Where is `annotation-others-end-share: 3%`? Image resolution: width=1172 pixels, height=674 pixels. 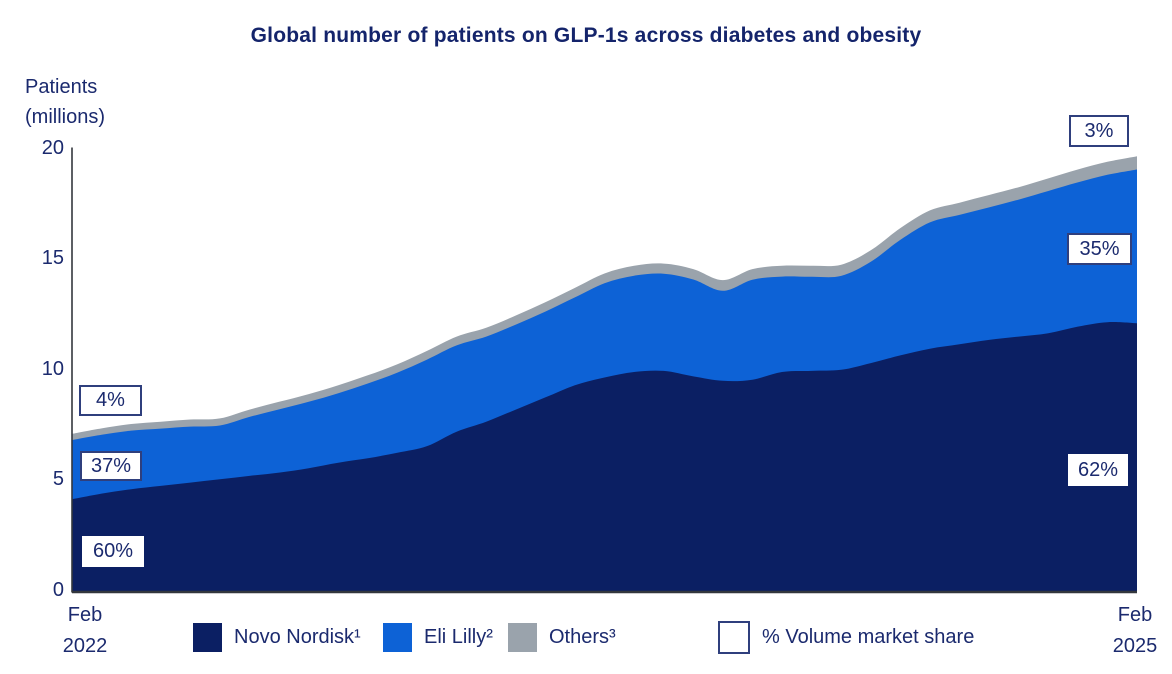 annotation-others-end-share: 3% is located at coordinates (1099, 131).